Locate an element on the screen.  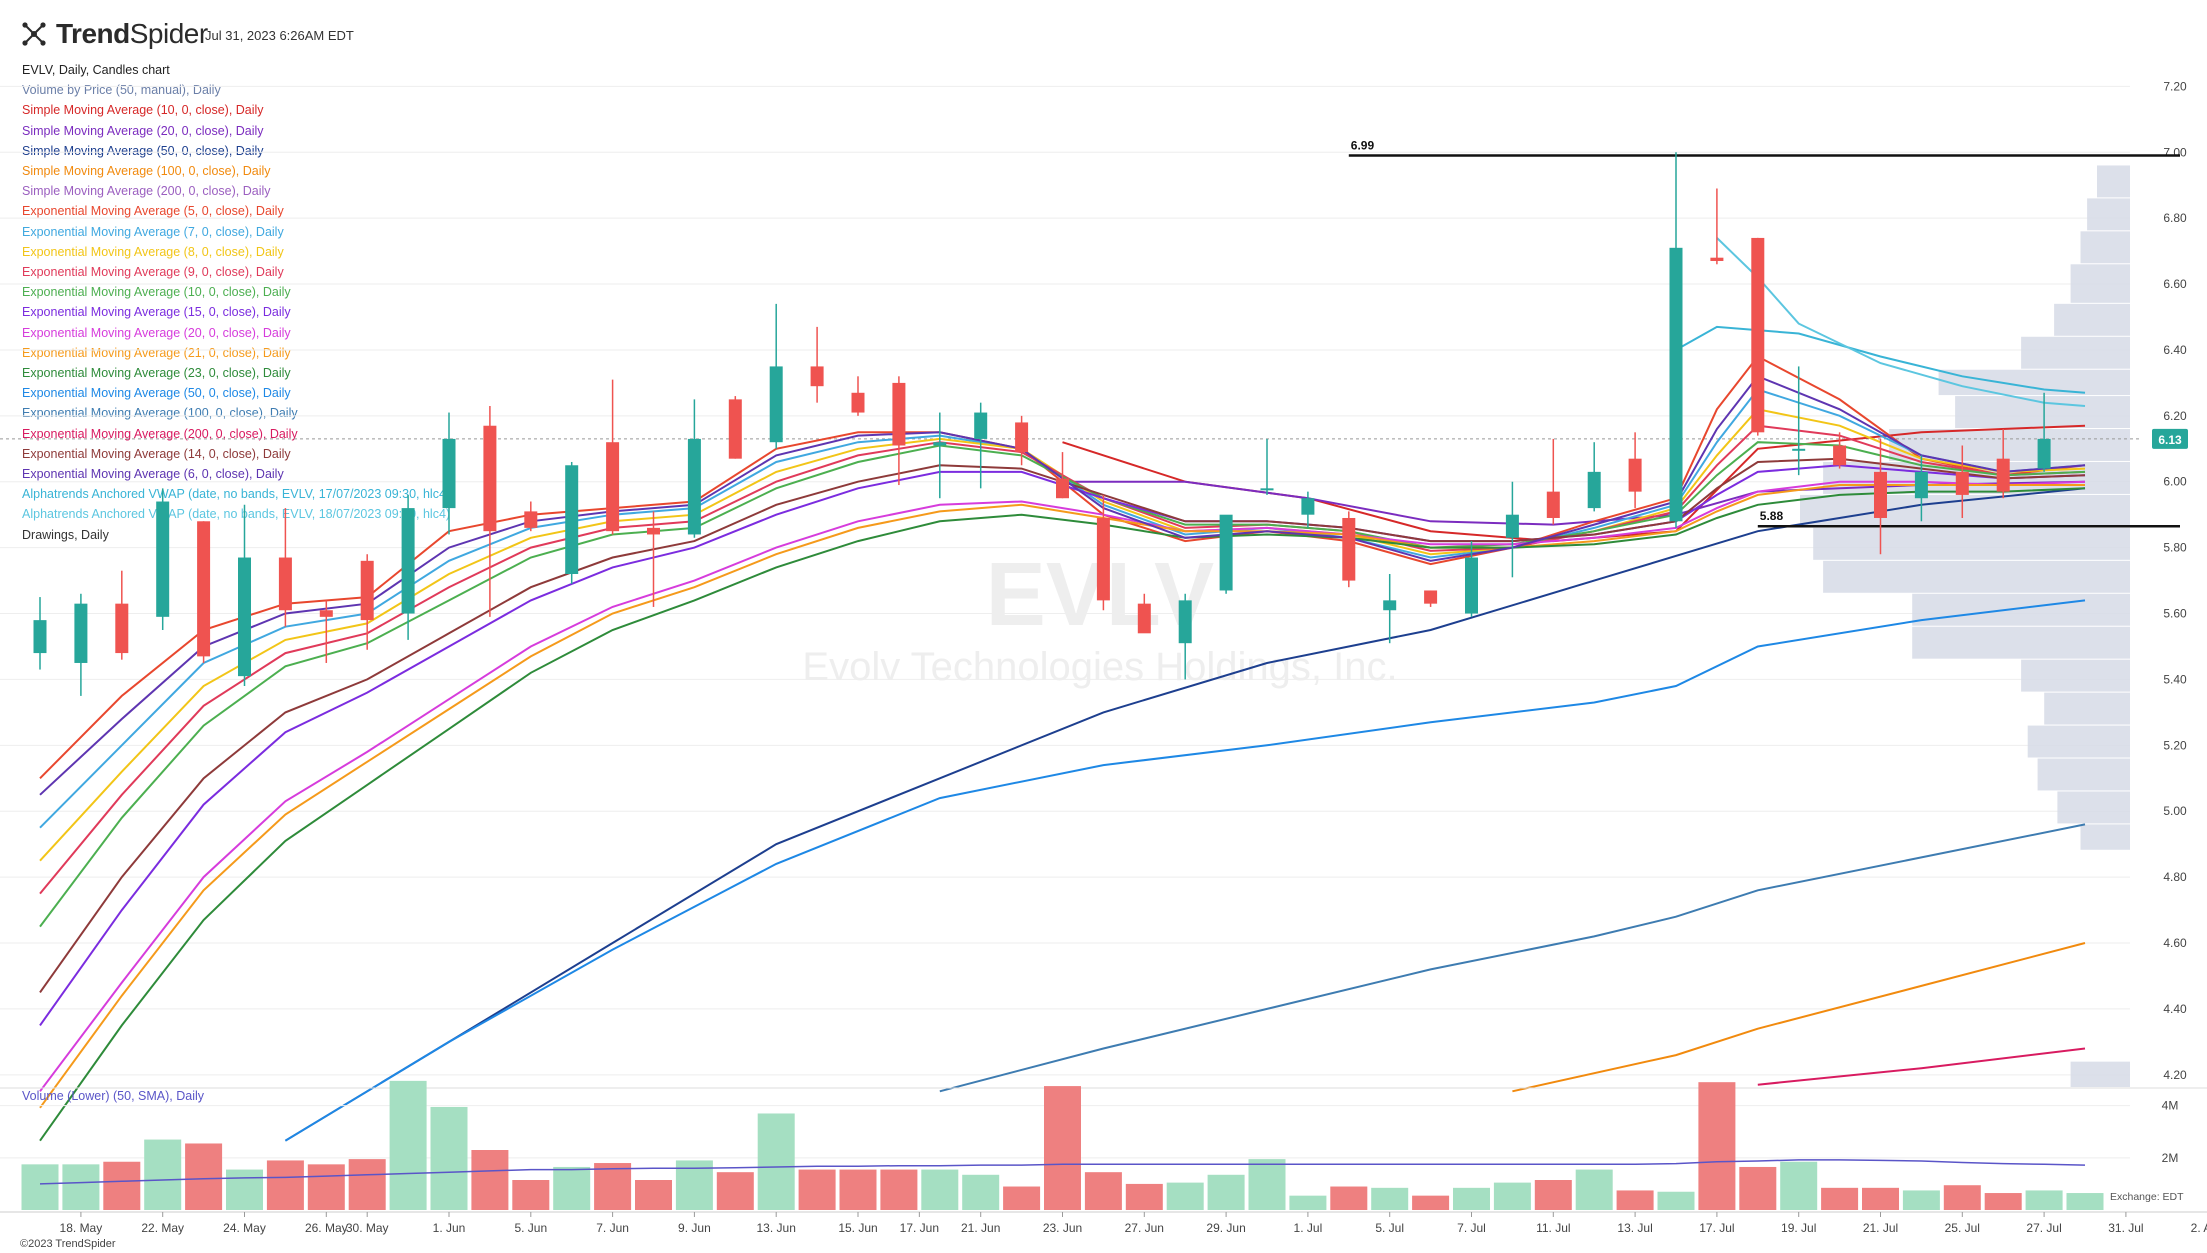
price-tick-label: 7.20 is located at coordinates (2175, 86).